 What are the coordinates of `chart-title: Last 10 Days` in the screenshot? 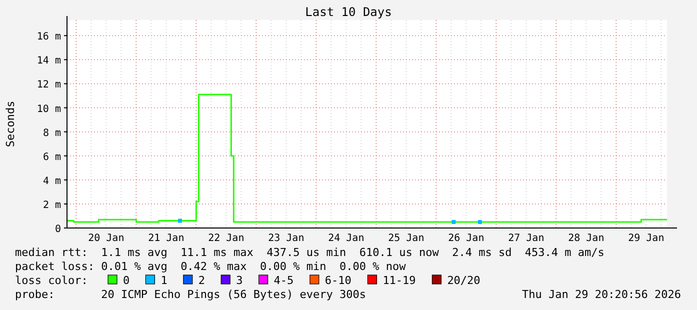 It's located at (348, 12).